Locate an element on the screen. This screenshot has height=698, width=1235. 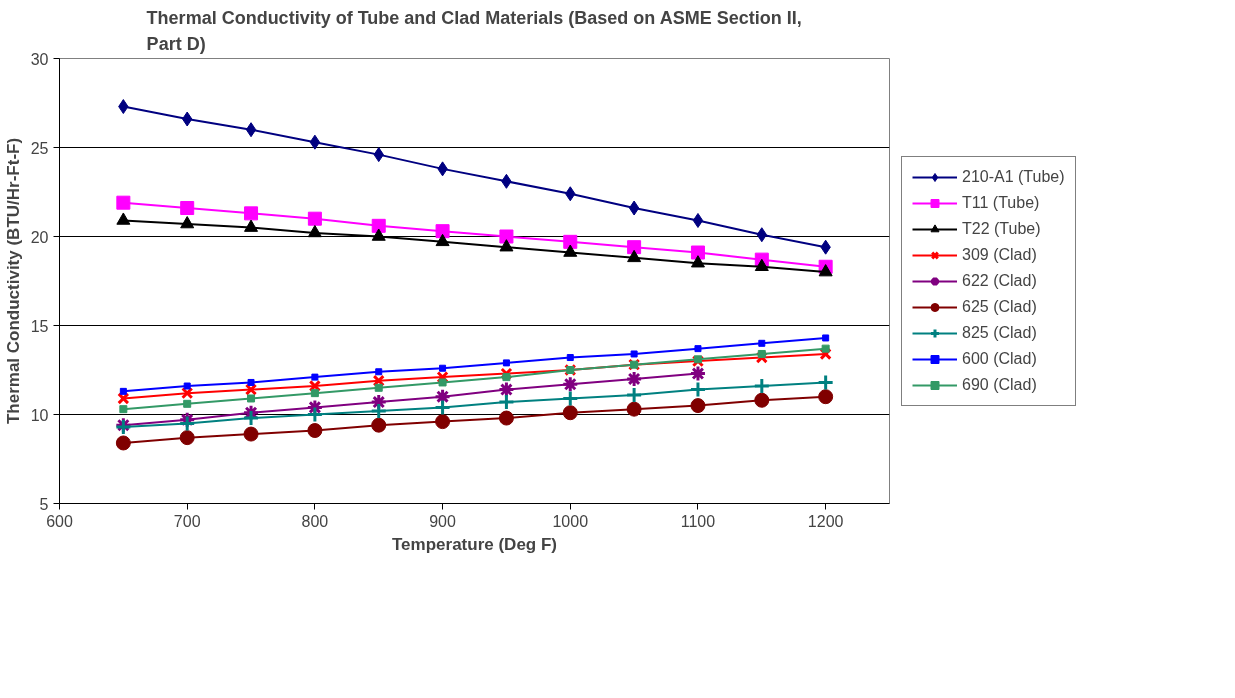
legend-label: 625 (Clad) is located at coordinates (999, 306).